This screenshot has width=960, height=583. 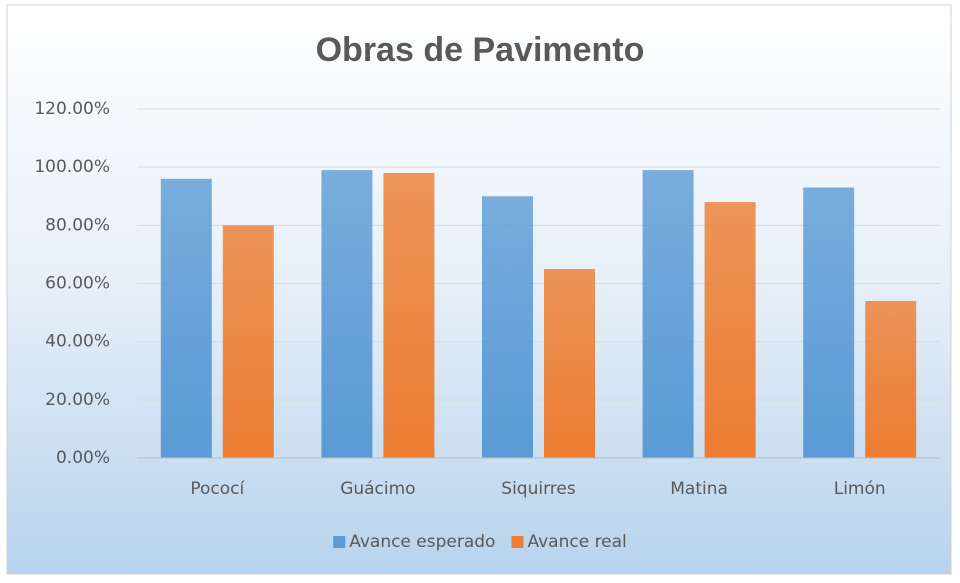 What do you see at coordinates (77, 225) in the screenshot?
I see `y-tick-label: 80.00%` at bounding box center [77, 225].